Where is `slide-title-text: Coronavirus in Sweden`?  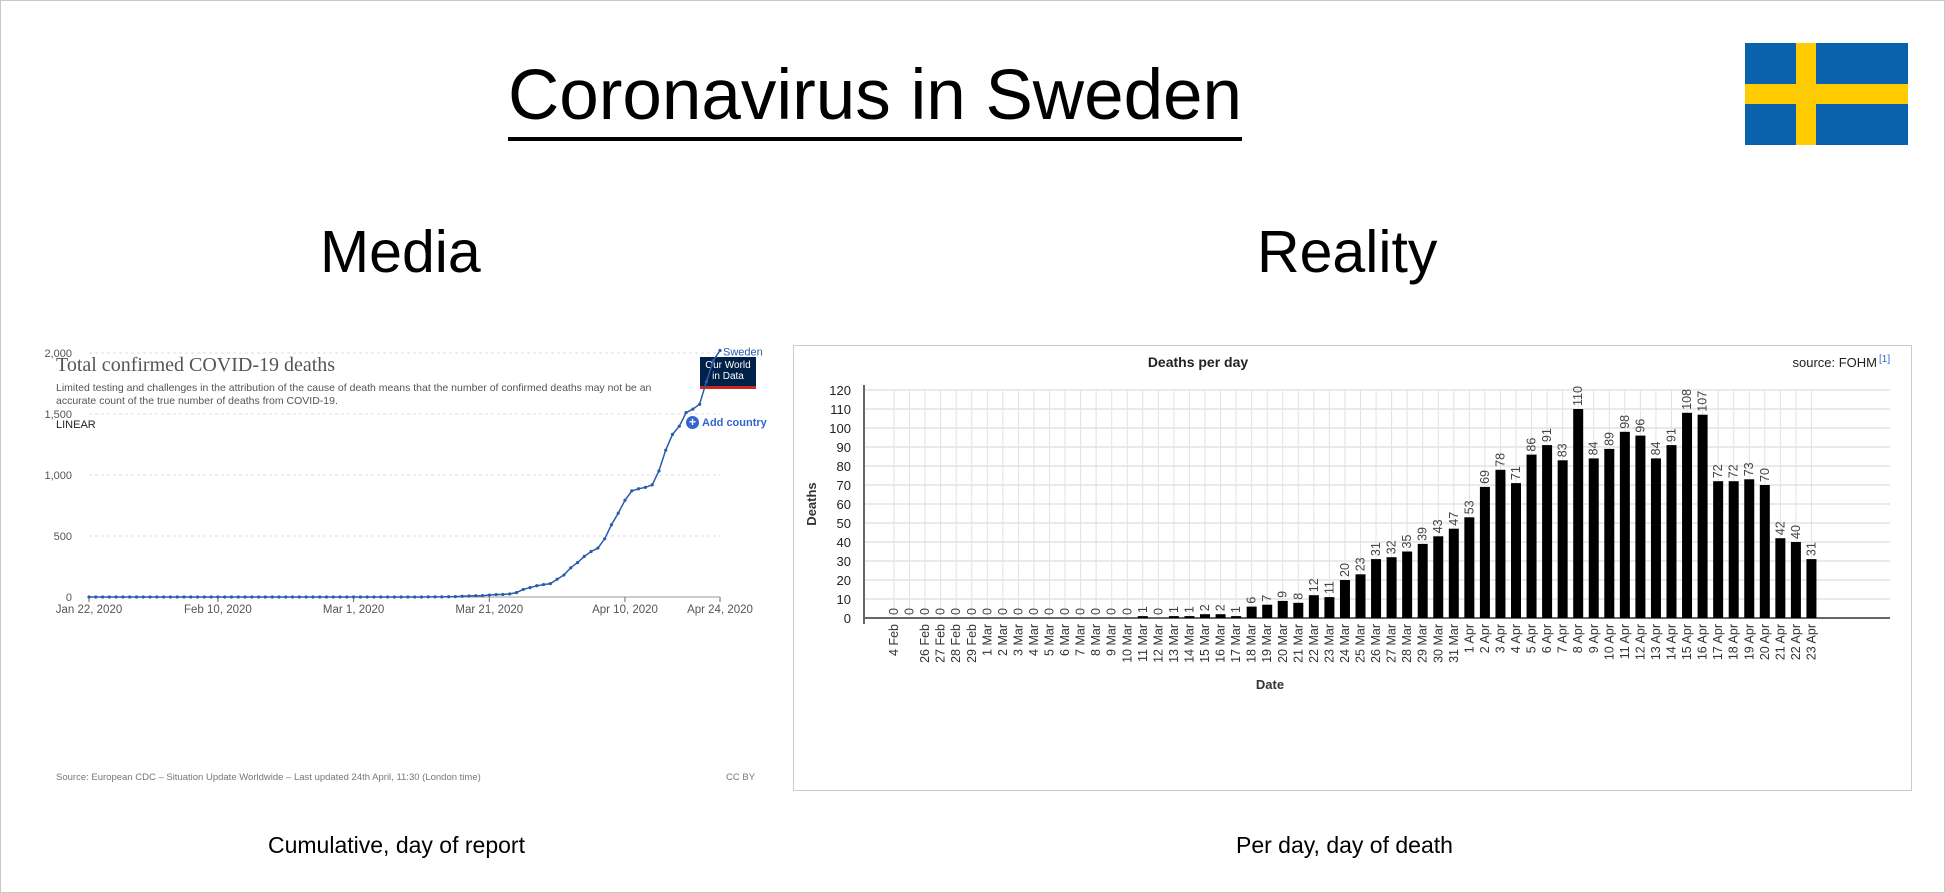 slide-title-text: Coronavirus in Sweden is located at coordinates (875, 98).